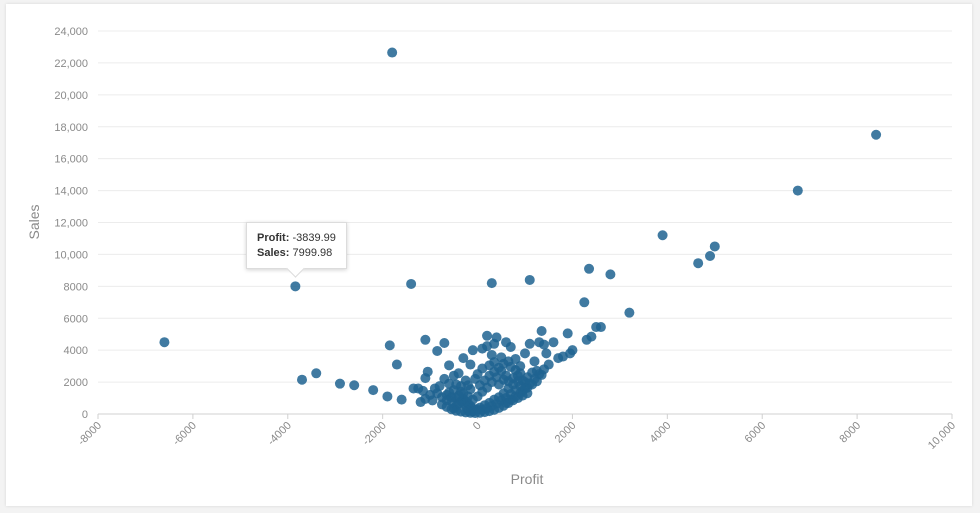 The width and height of the screenshot is (980, 513). I want to click on tooltip-sales-row: Sales: 7999.98, so click(296, 253).